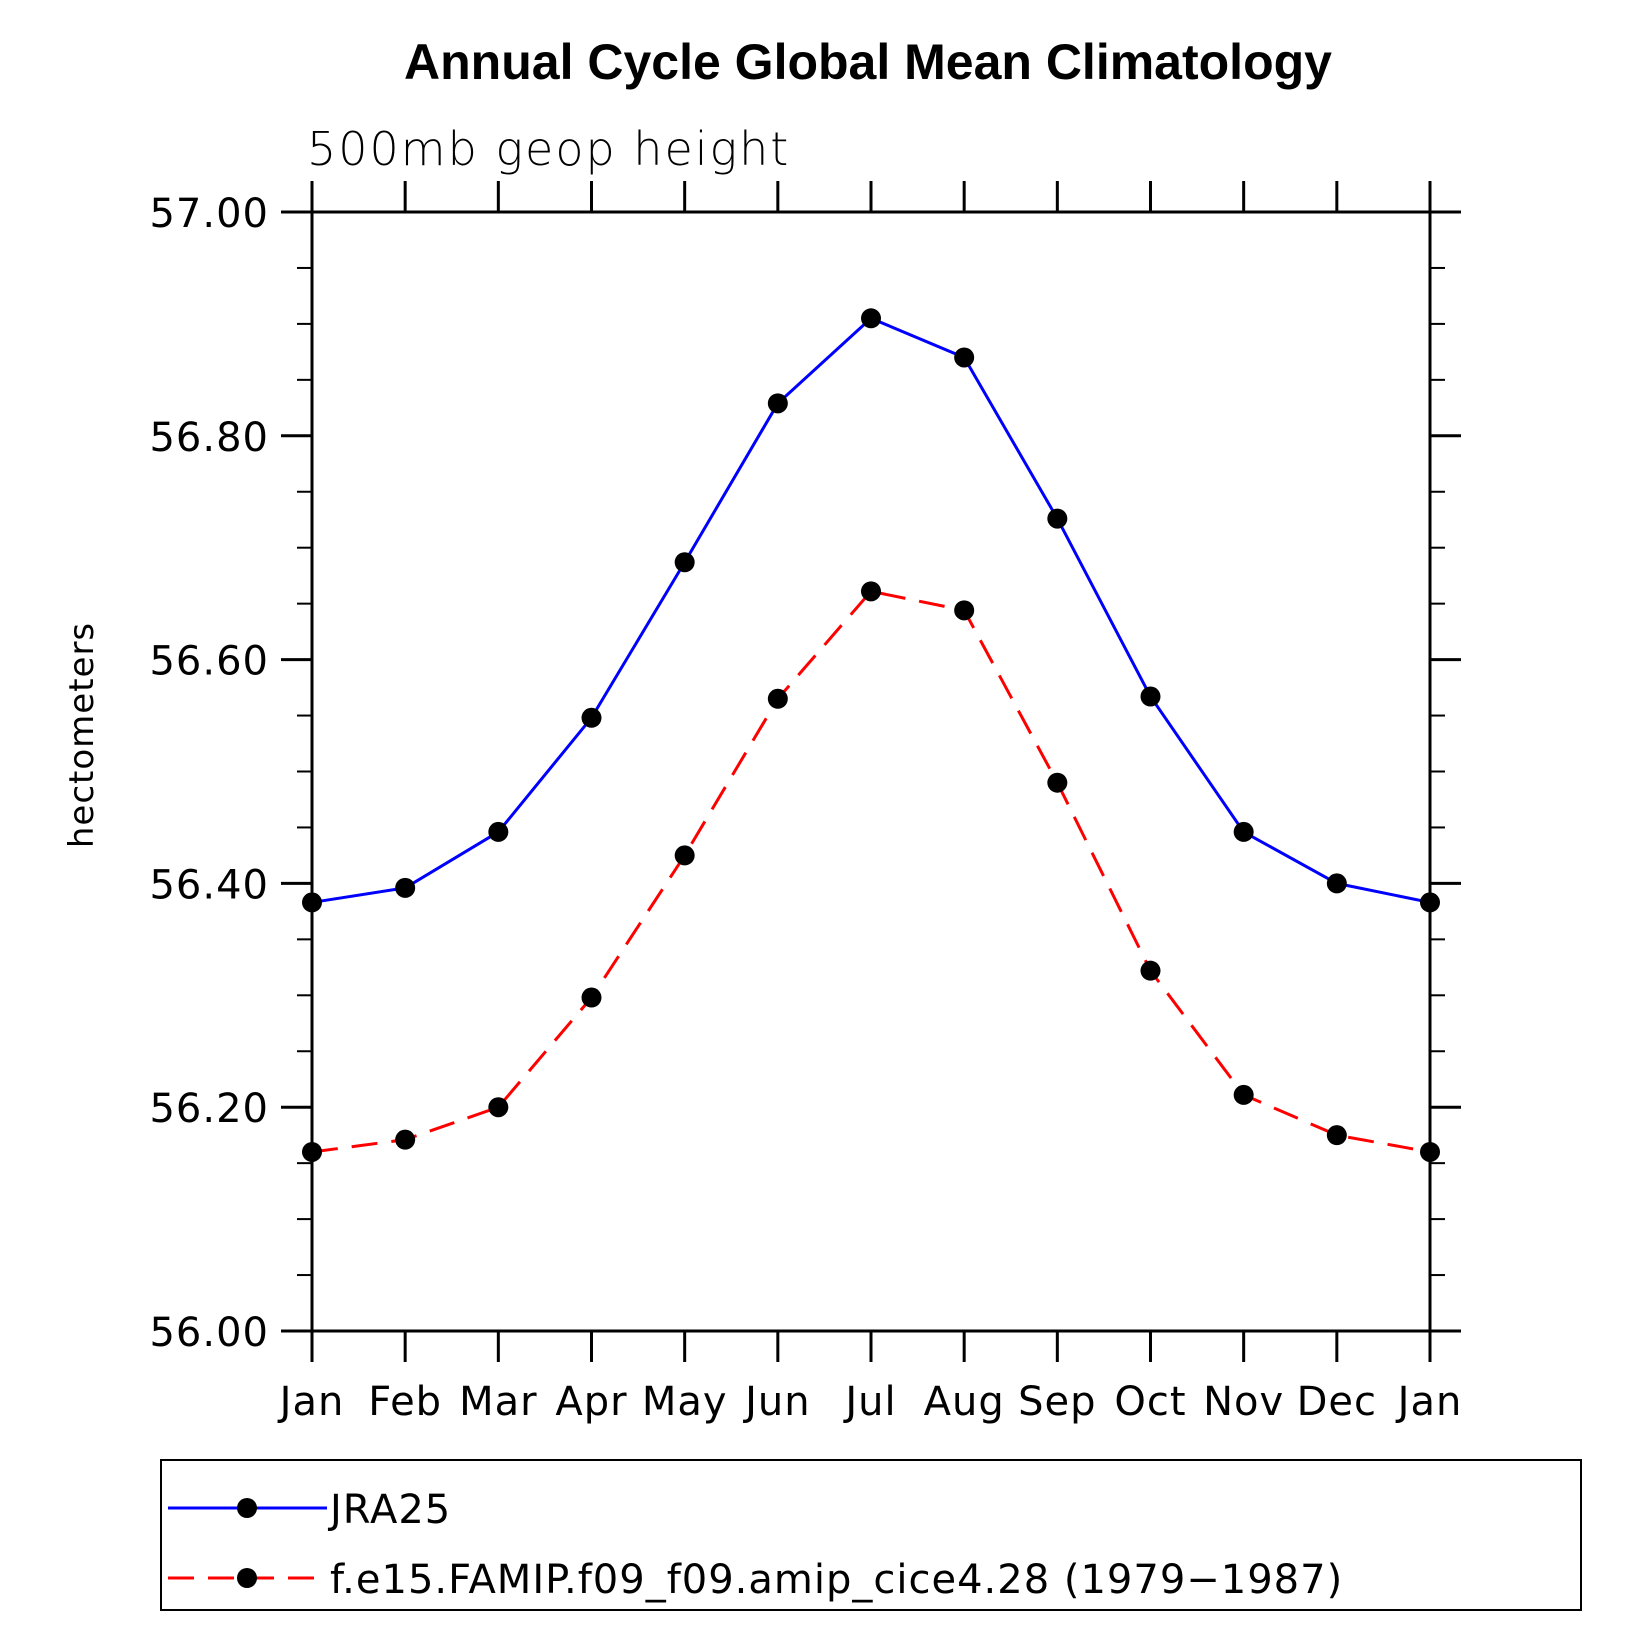  Describe the element at coordinates (209, 438) in the screenshot. I see `y-tick-label: 56.80` at that location.